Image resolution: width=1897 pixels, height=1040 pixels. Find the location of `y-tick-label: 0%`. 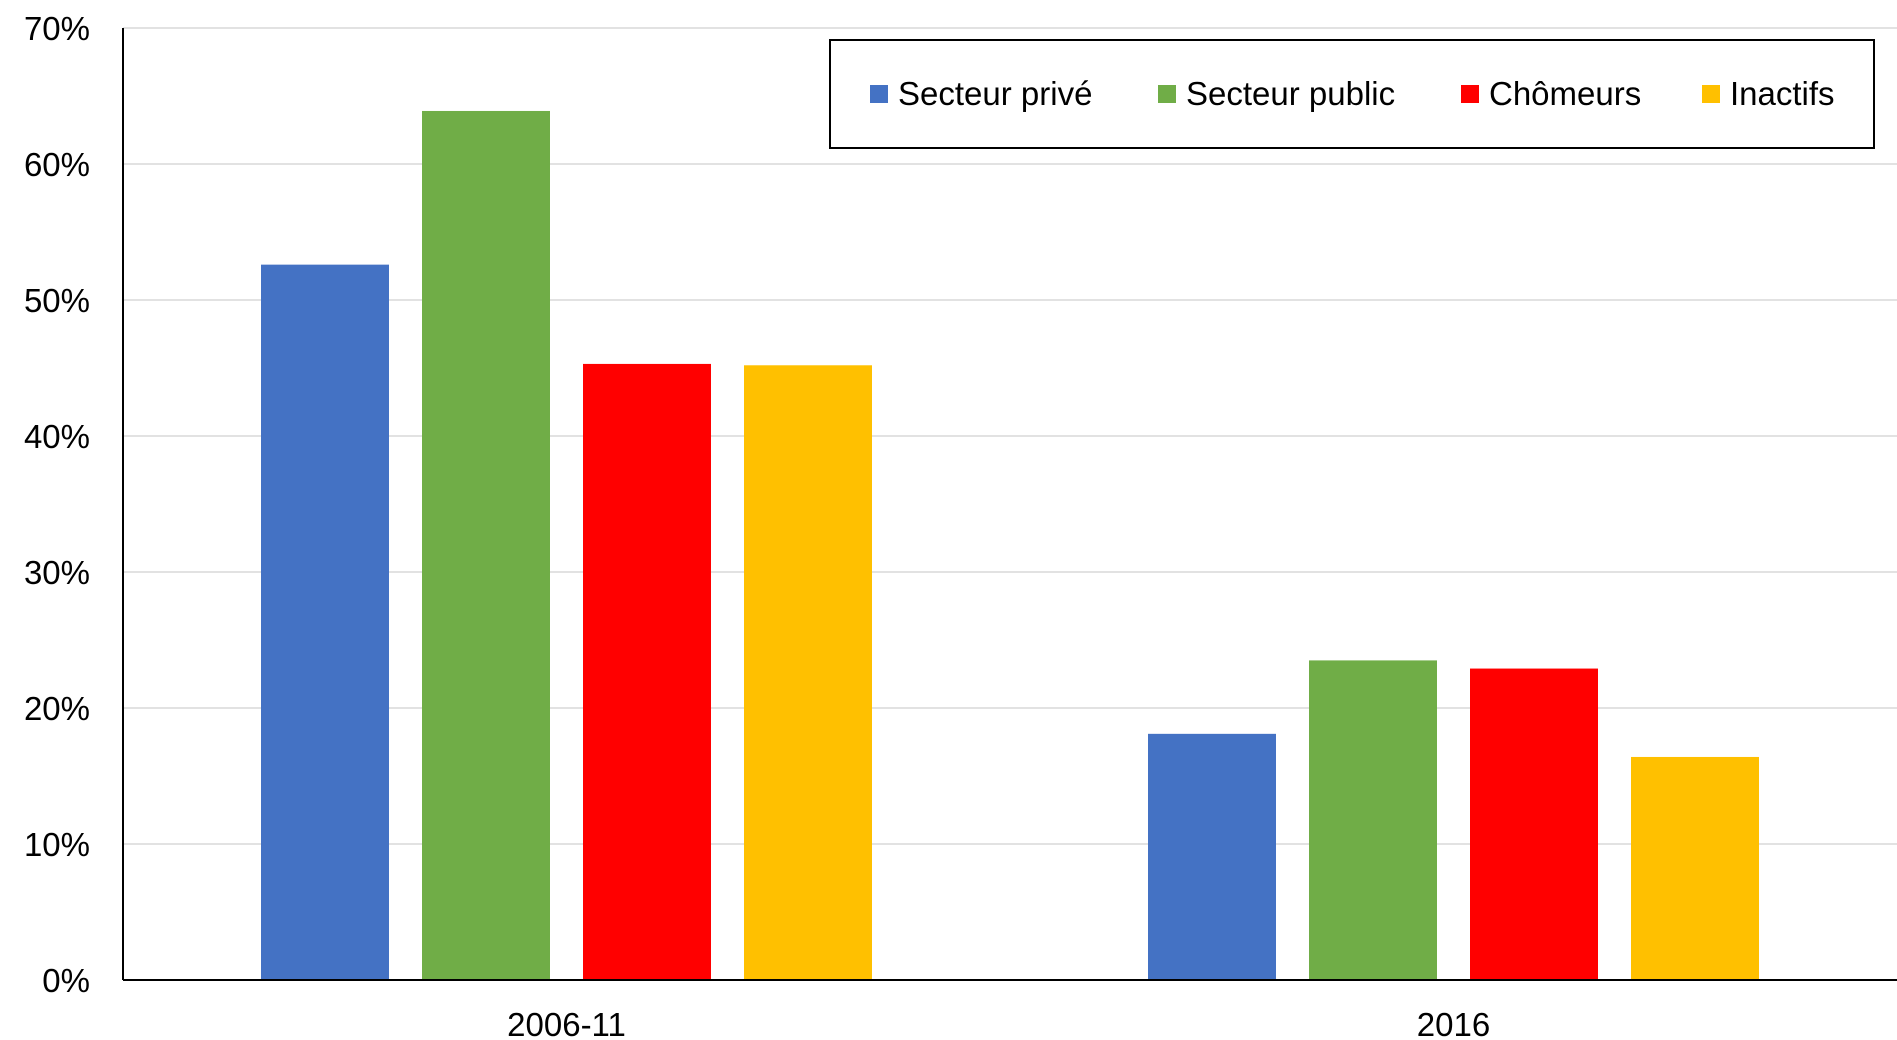

y-tick-label: 0% is located at coordinates (66, 980).